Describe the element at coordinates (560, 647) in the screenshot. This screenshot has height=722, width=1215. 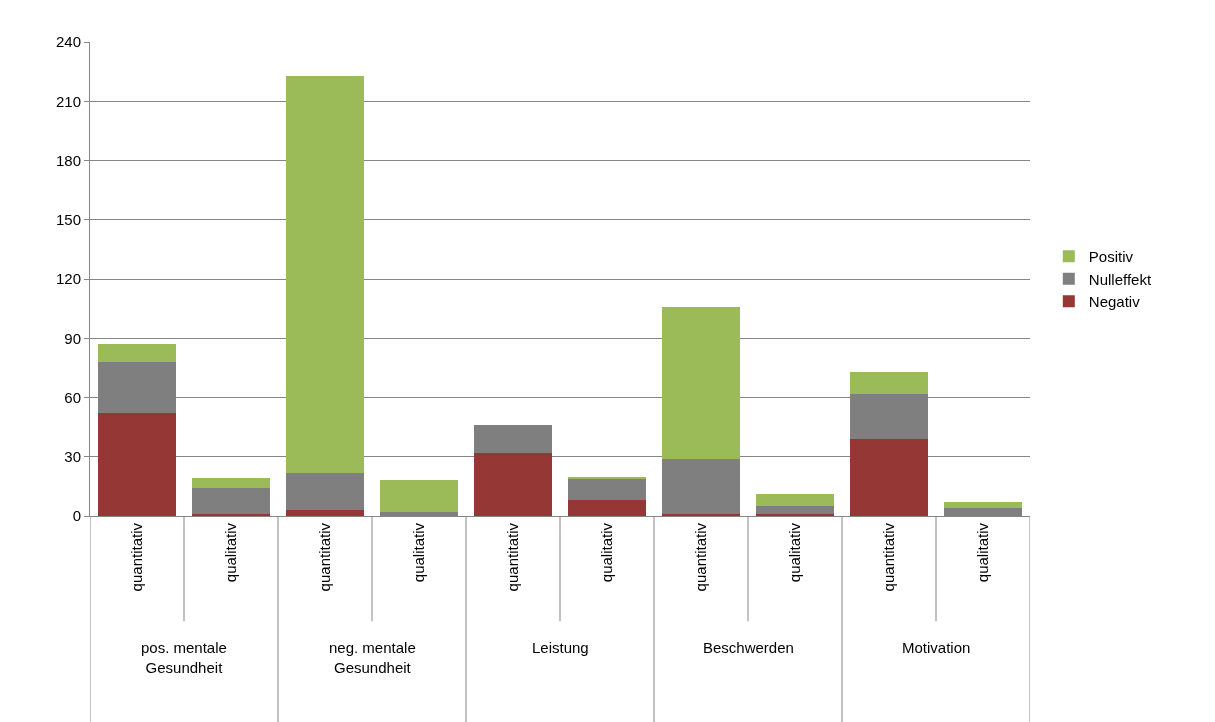
I see `text: Leistung` at that location.